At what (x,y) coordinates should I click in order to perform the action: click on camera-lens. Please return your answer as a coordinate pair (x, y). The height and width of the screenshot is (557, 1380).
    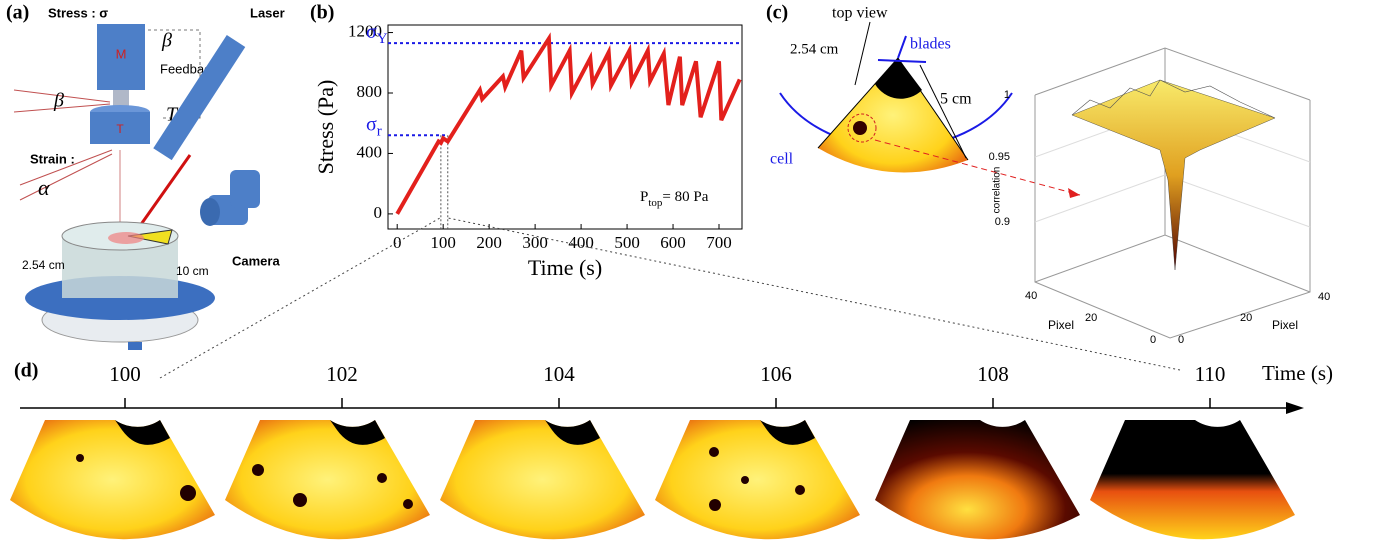
    Looking at the image, I should click on (210, 212).